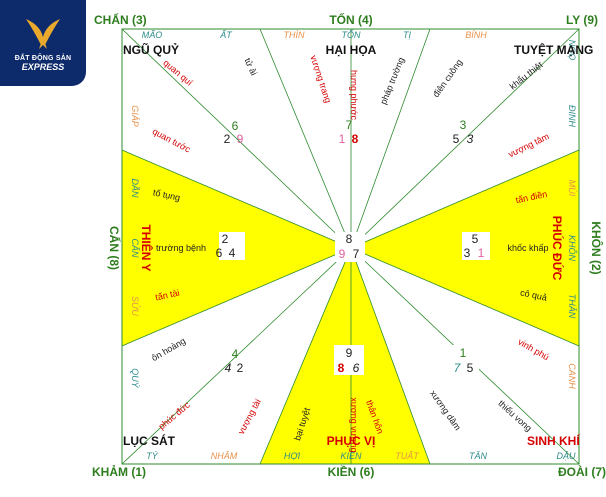  What do you see at coordinates (43, 66) in the screenshot?
I see `brand-name-bottom: EXPRESS` at bounding box center [43, 66].